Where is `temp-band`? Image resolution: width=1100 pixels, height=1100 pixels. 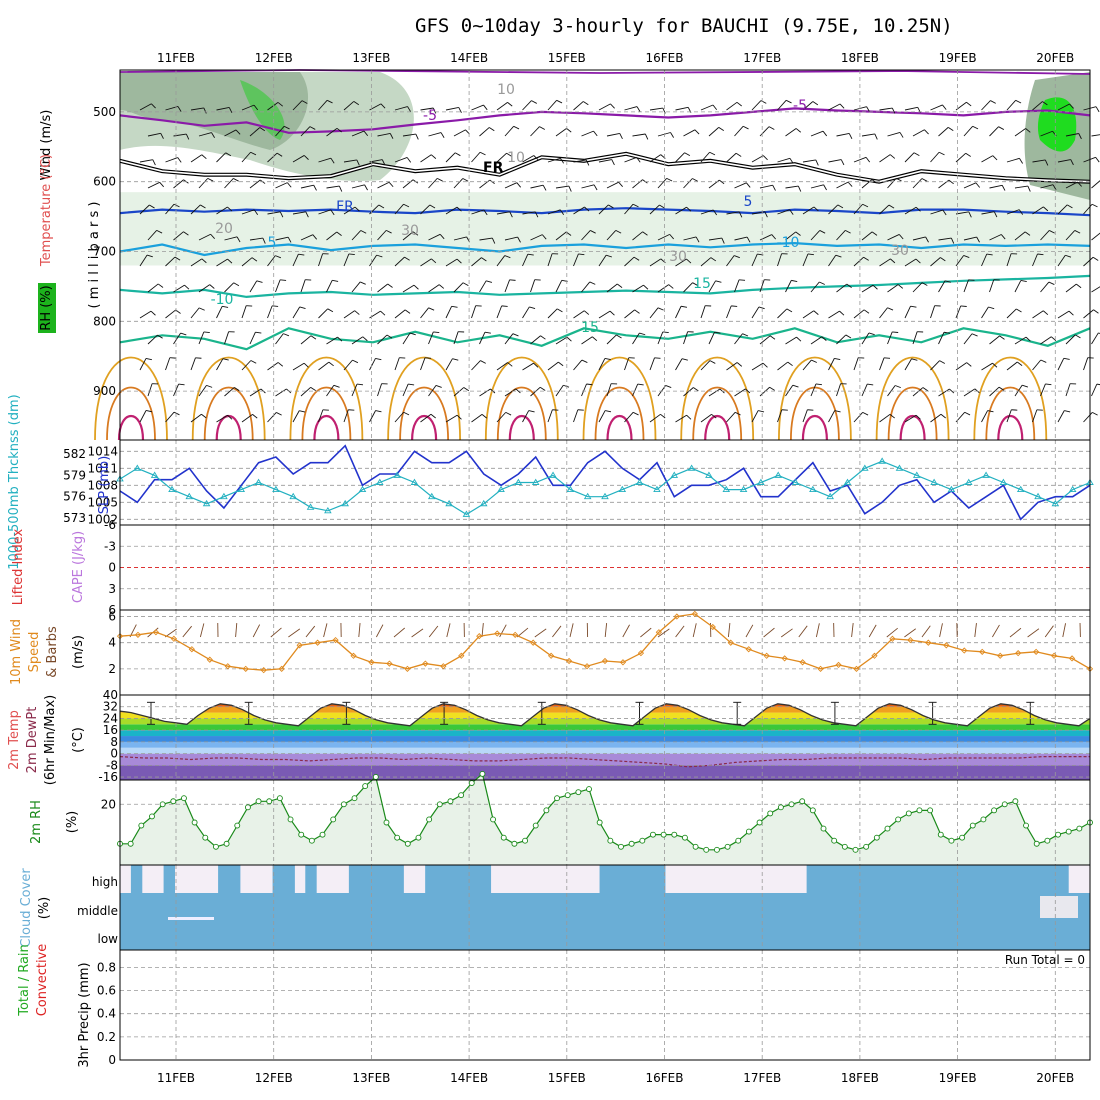
temp-band is located at coordinates (605, 733).